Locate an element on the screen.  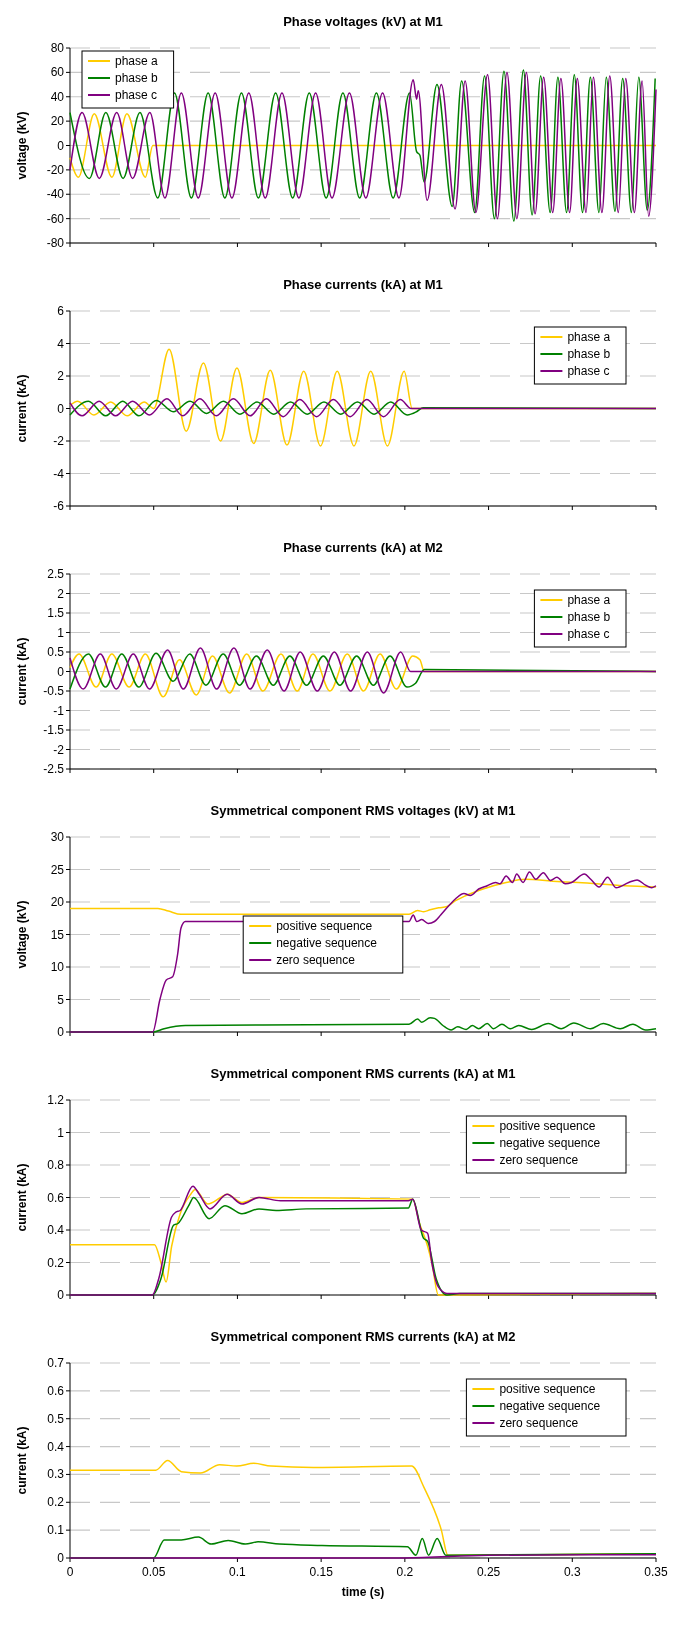
chart-title: Symmetrical component RMS voltages (kV) at M1 is located at coordinates (363, 810).